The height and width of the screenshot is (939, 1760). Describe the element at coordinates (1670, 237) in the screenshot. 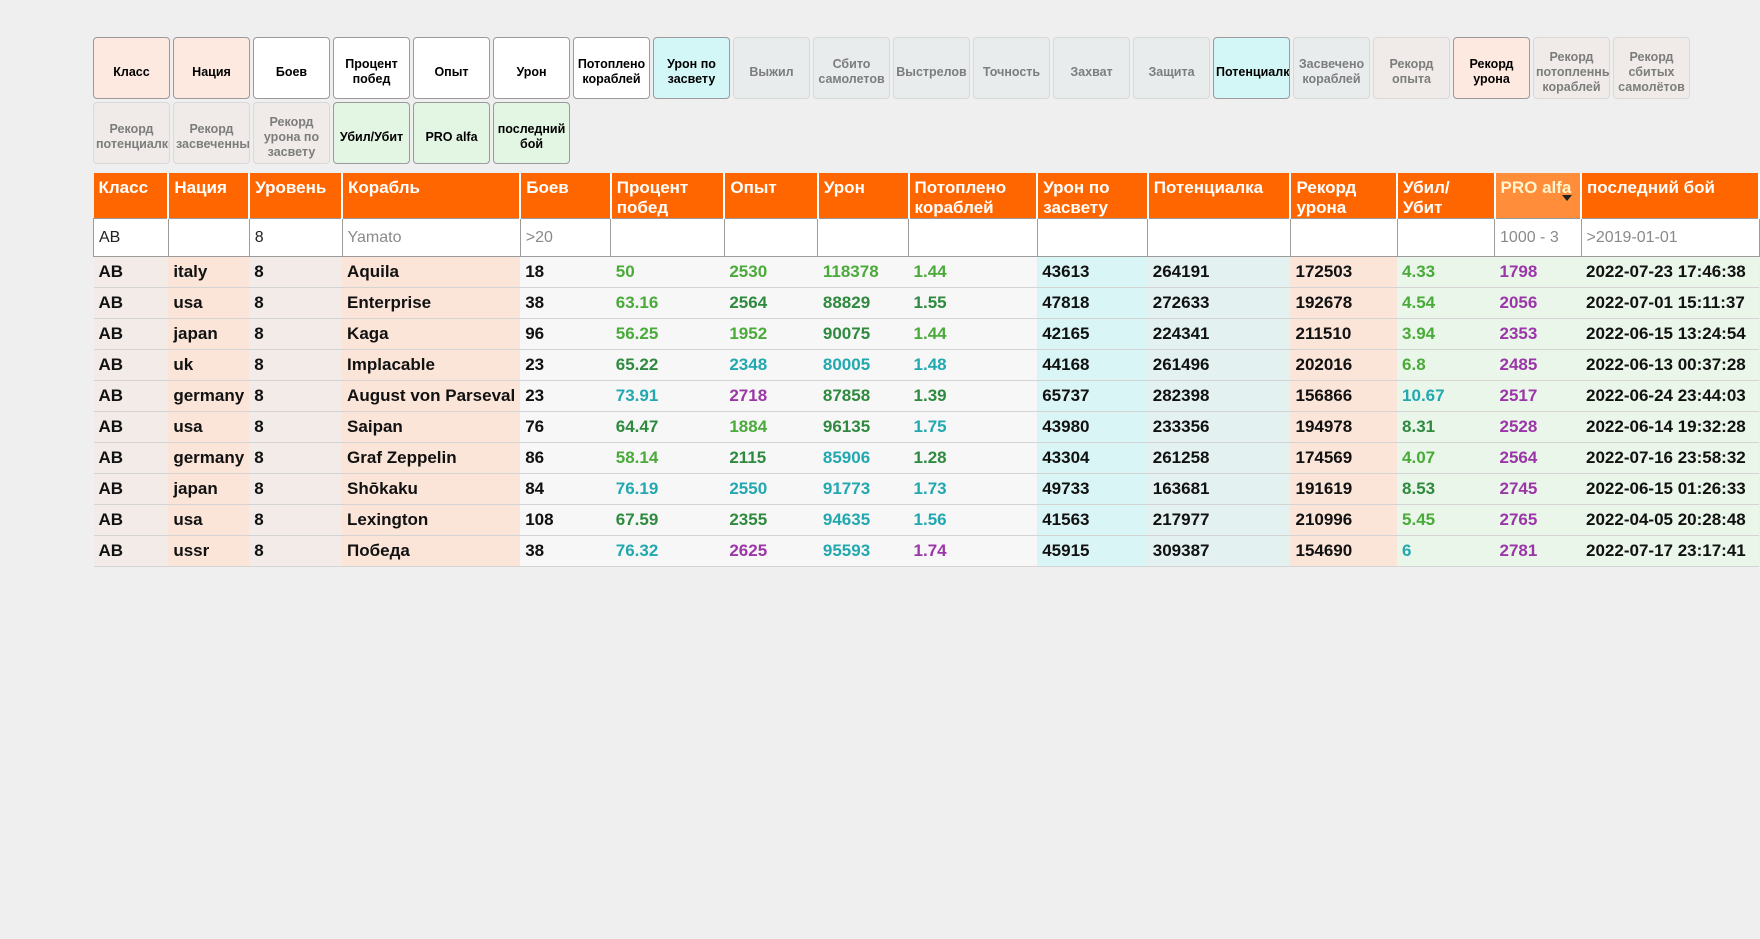

I see `filter-input-last` at that location.